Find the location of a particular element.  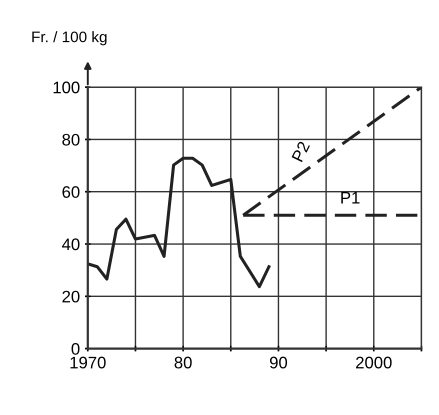

x-tick-label: 90 is located at coordinates (279, 362).